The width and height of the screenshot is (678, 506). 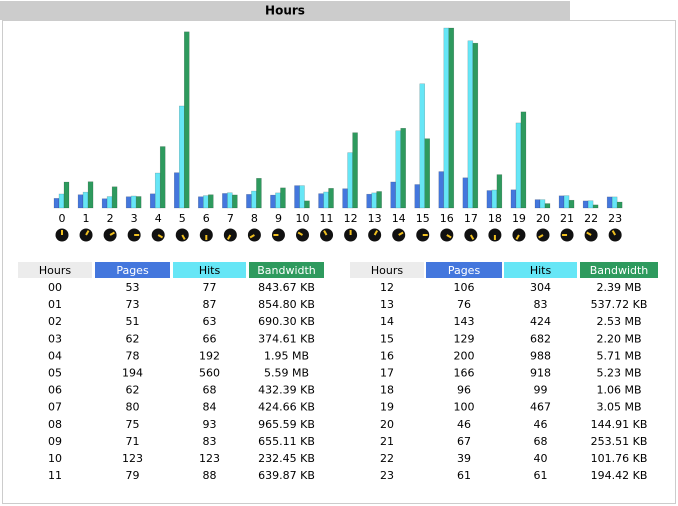 I want to click on table-cell: 08, so click(x=55, y=424).